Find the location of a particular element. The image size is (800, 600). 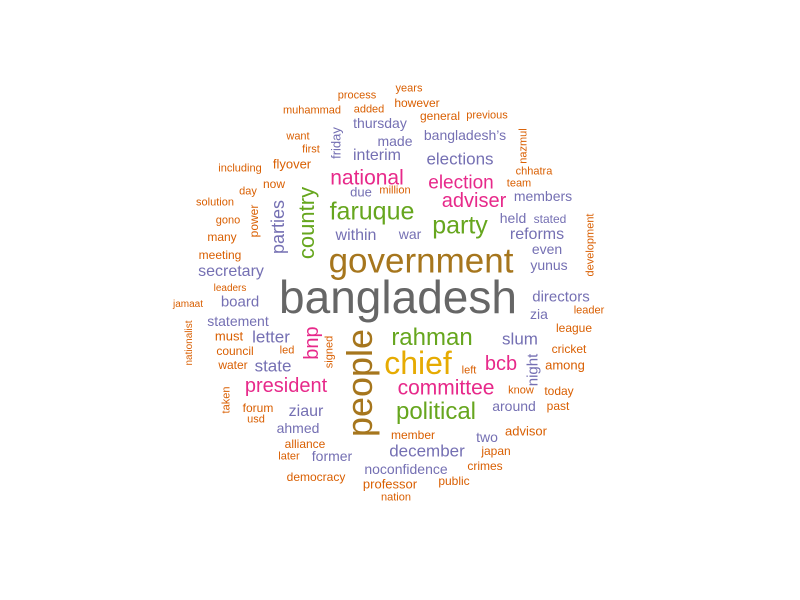

word-parties: parties is located at coordinates (278, 227).